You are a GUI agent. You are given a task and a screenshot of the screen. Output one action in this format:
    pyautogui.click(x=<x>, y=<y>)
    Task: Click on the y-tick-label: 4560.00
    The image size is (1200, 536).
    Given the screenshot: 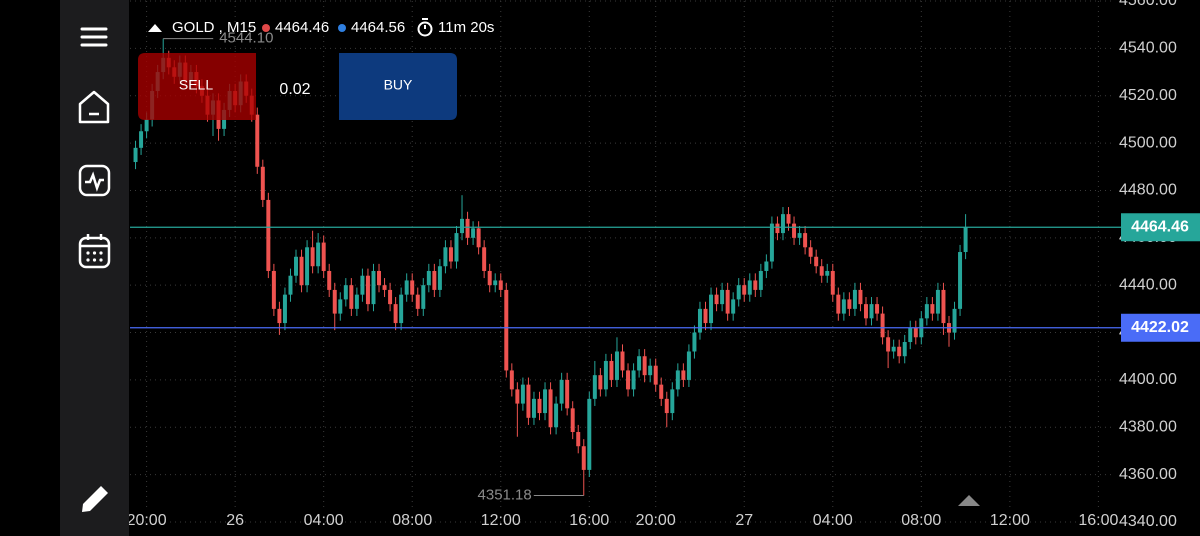 What is the action you would take?
    pyautogui.click(x=1148, y=4)
    